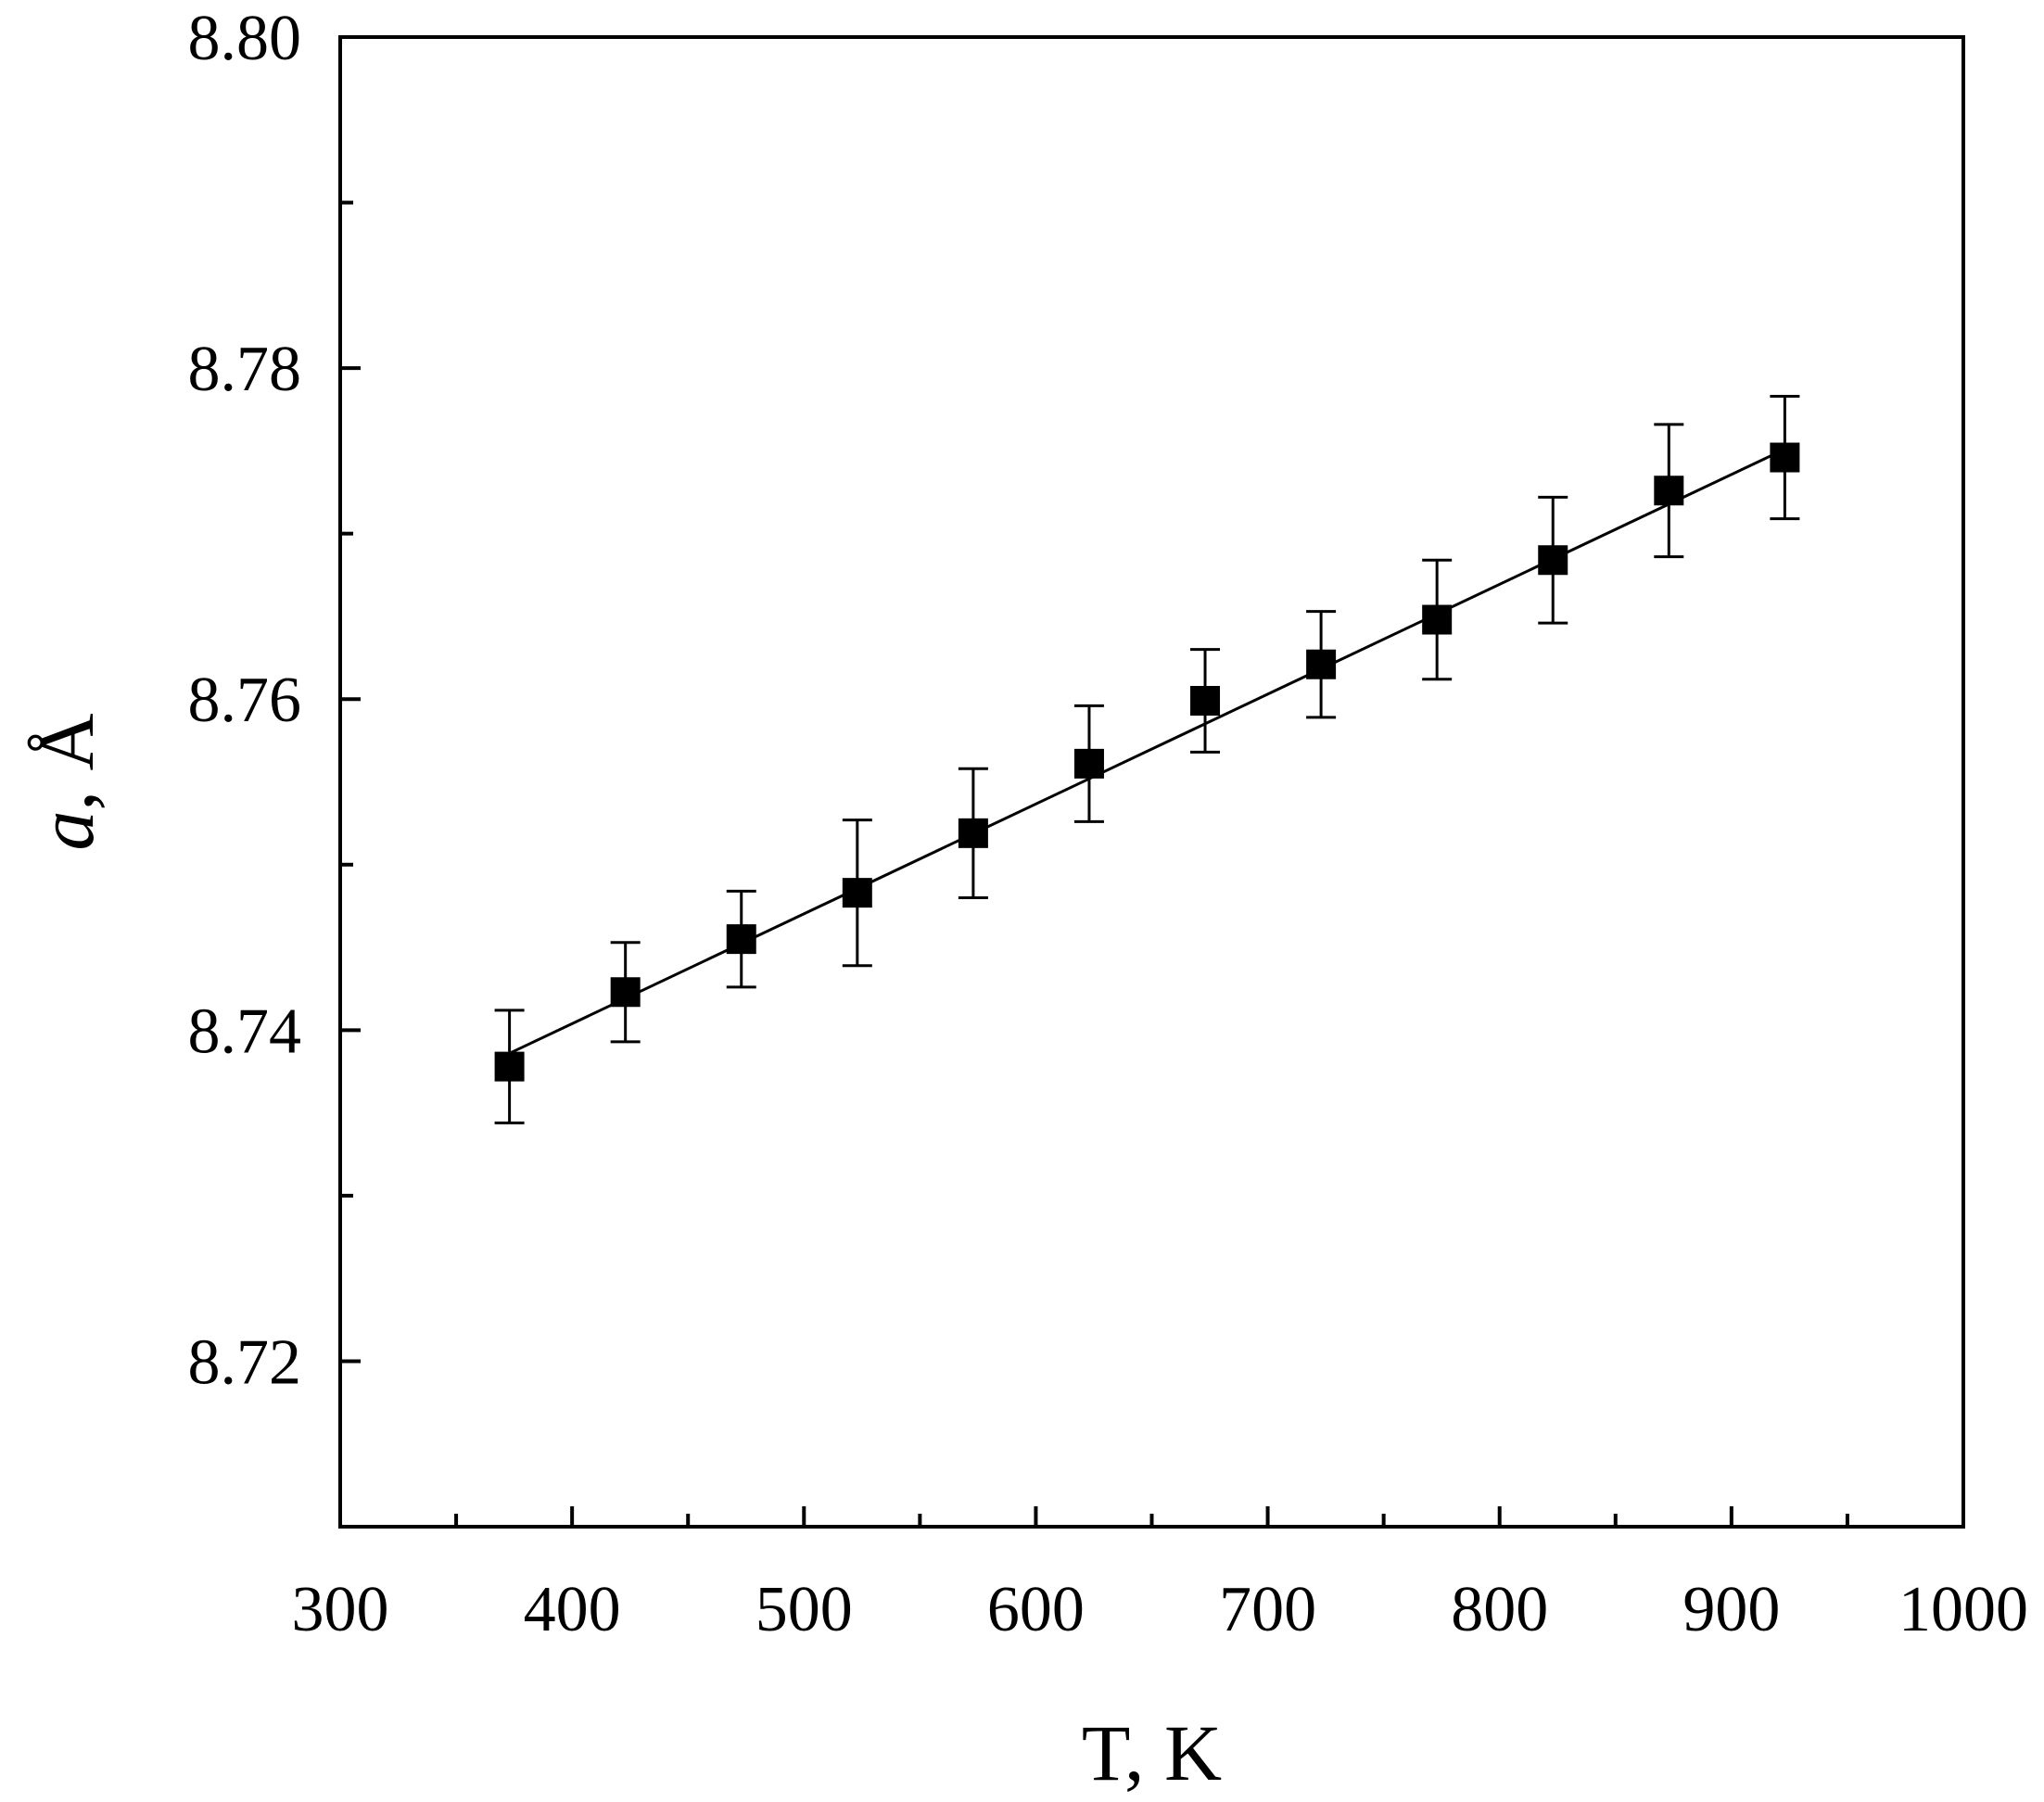 The image size is (2044, 1802). I want to click on y-tick-label: 8.76, so click(245, 700).